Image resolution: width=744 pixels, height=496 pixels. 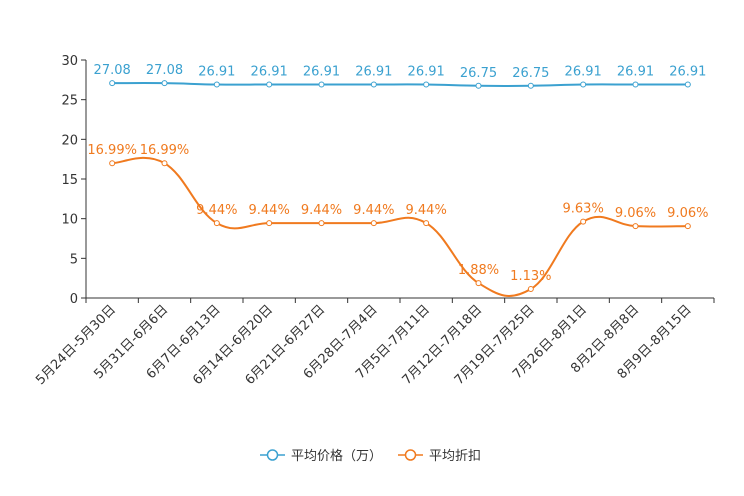 I want to click on y-tick-label: 10, so click(x=69, y=220).